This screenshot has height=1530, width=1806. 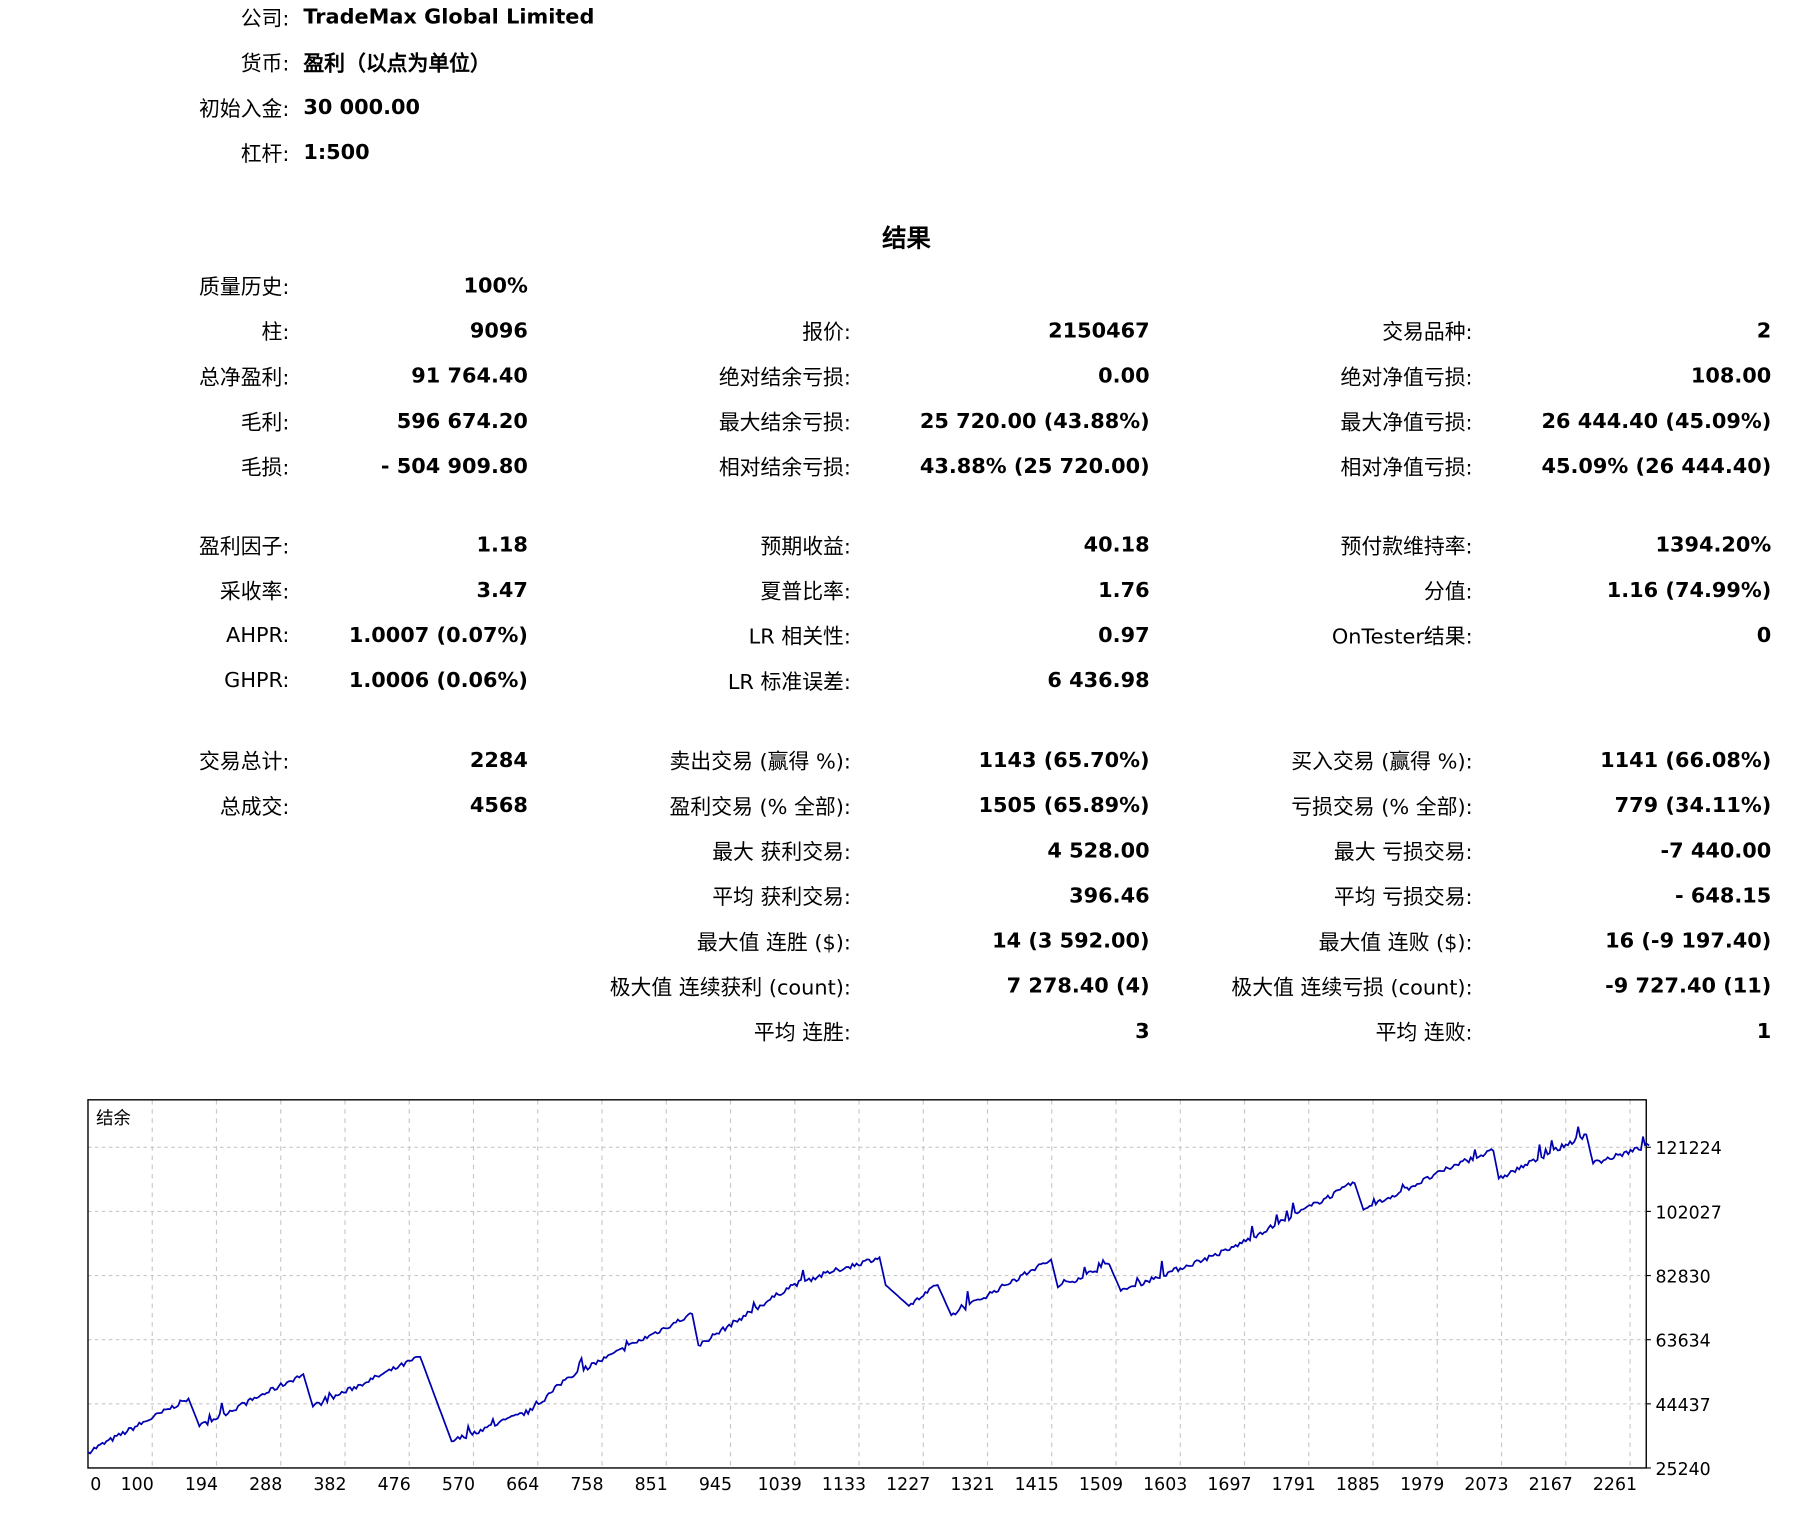 What do you see at coordinates (1688, 941) in the screenshot?
I see `stat-value: 16 (-9 197.40)` at bounding box center [1688, 941].